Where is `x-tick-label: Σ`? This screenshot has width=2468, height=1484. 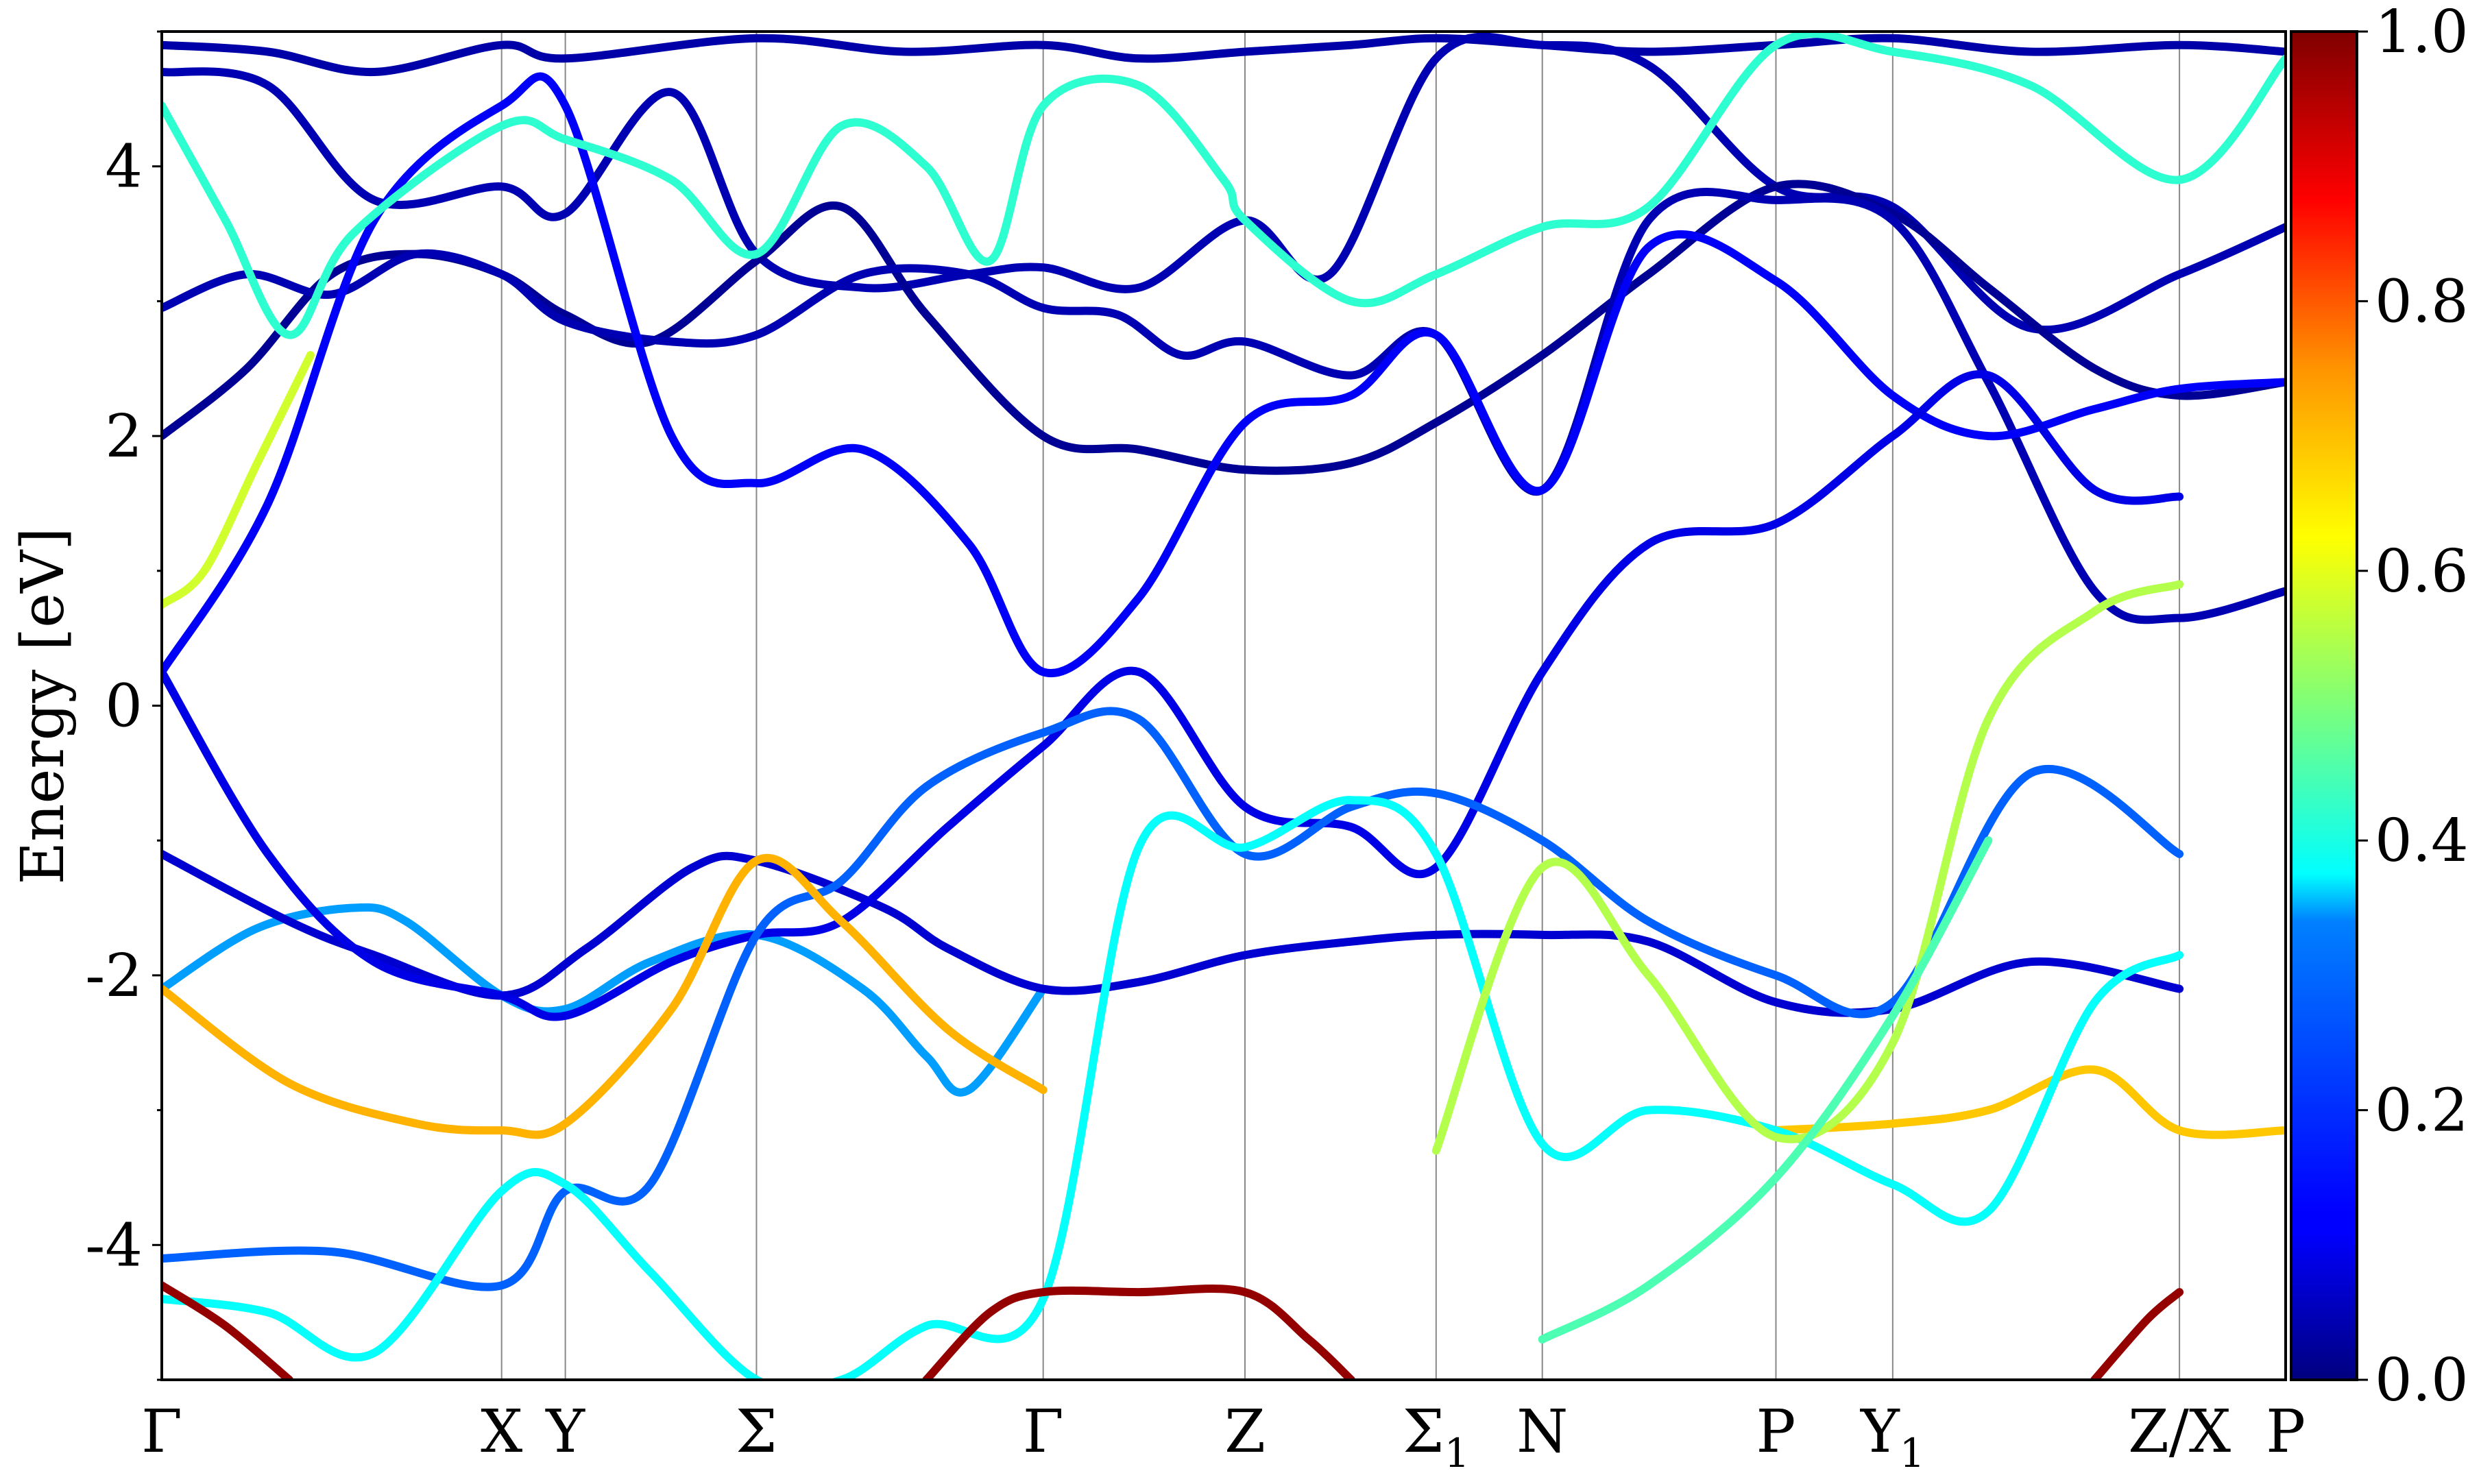
x-tick-label: Σ is located at coordinates (757, 1432).